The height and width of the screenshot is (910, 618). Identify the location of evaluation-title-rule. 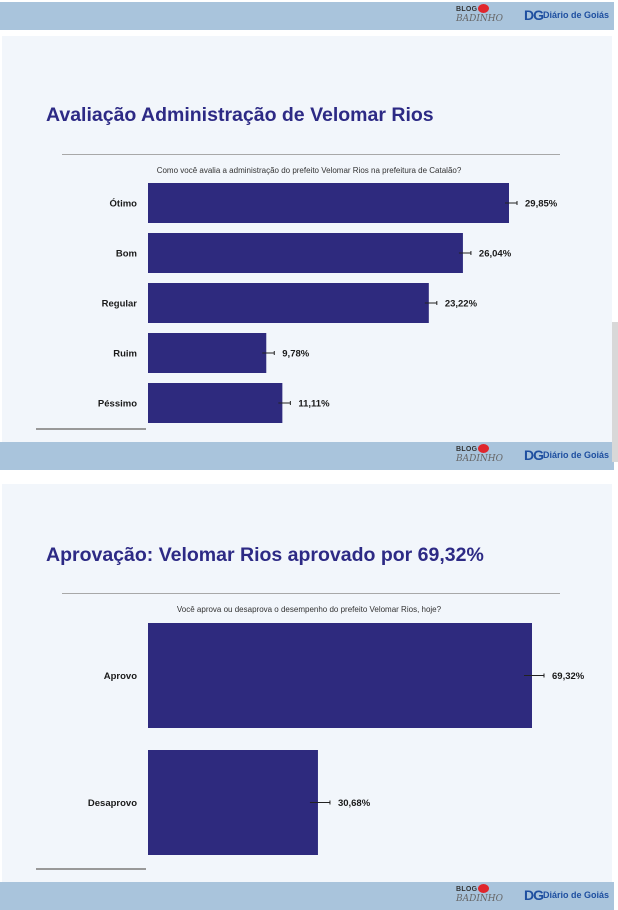
(311, 154).